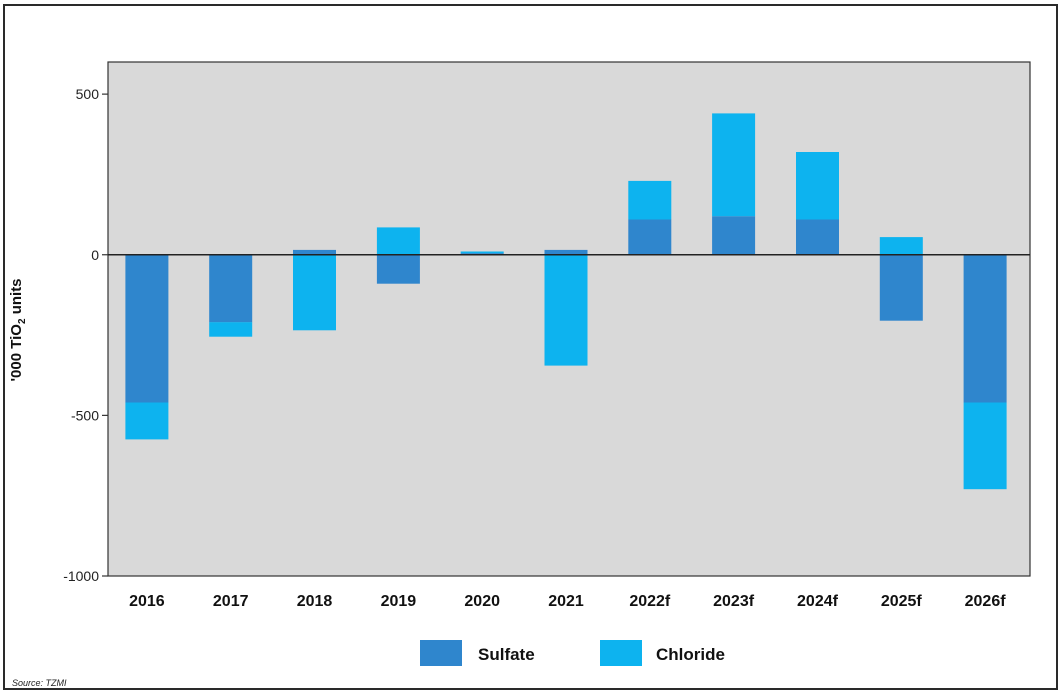  I want to click on y-axis-title: '000 TiO2 units, so click(18, 330).